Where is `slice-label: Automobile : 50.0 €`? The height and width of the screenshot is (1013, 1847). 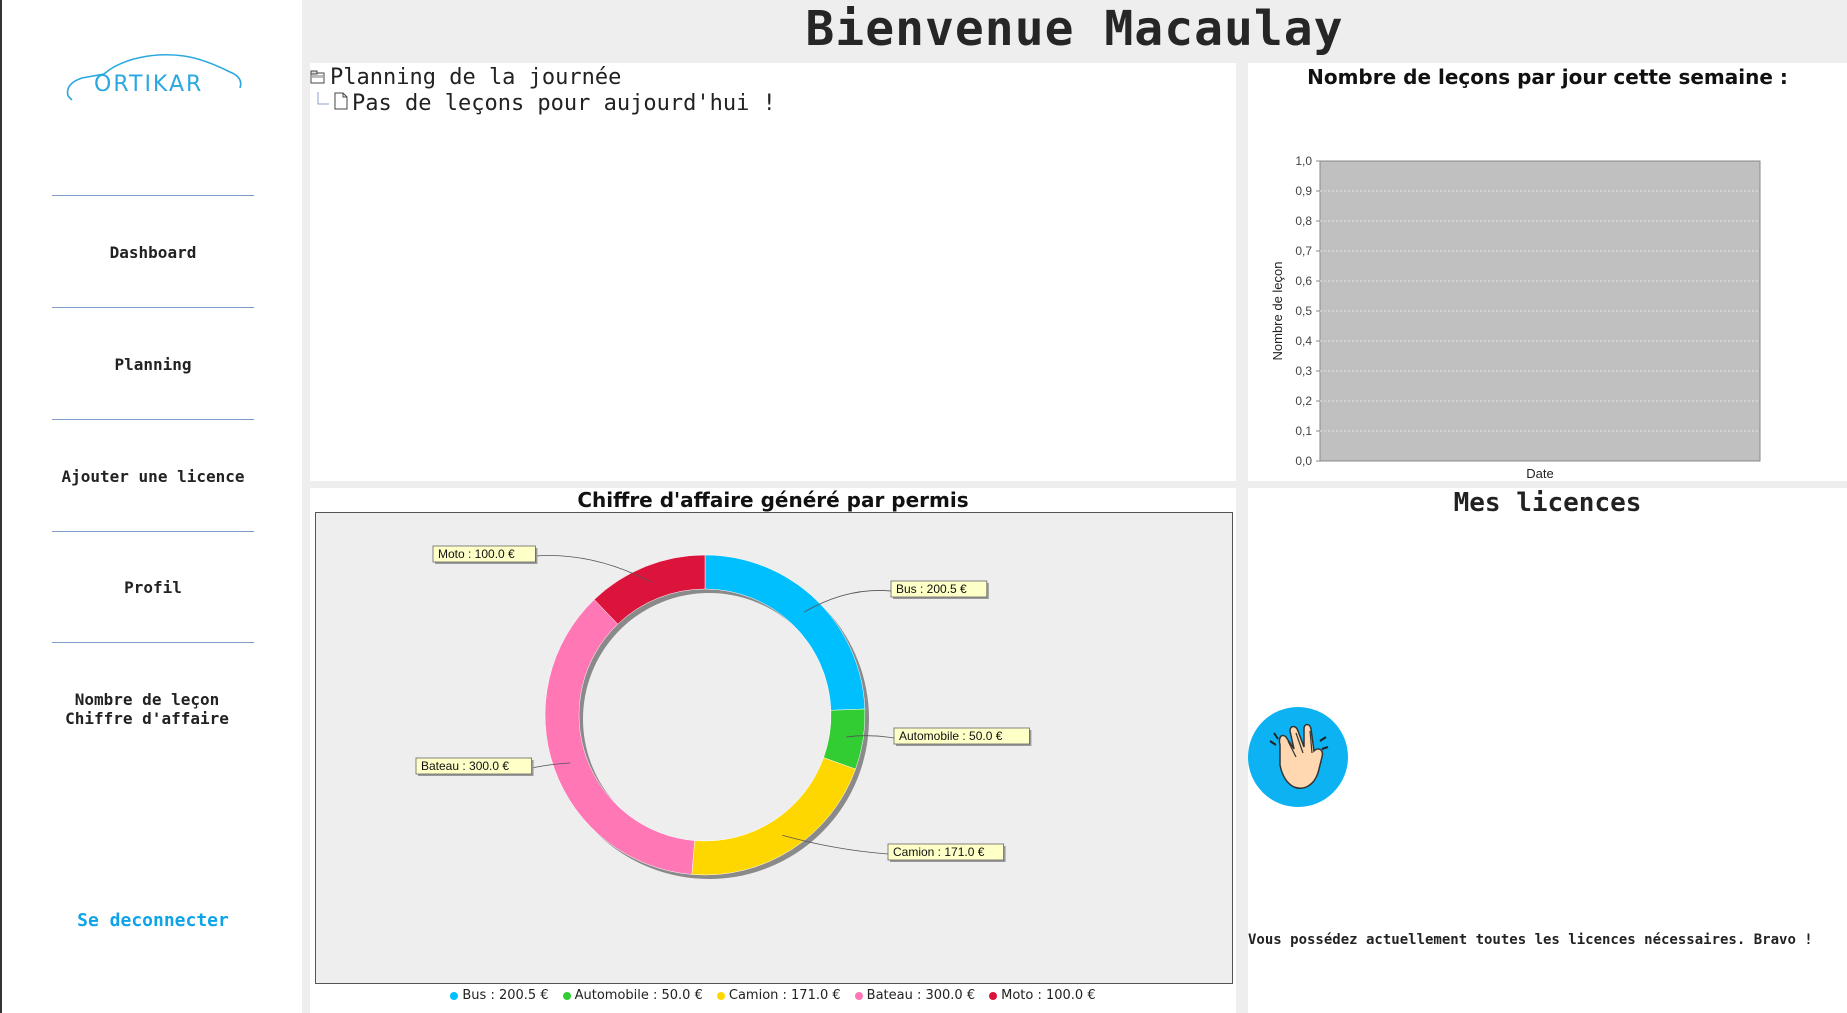
slice-label: Automobile : 50.0 € is located at coordinates (951, 736).